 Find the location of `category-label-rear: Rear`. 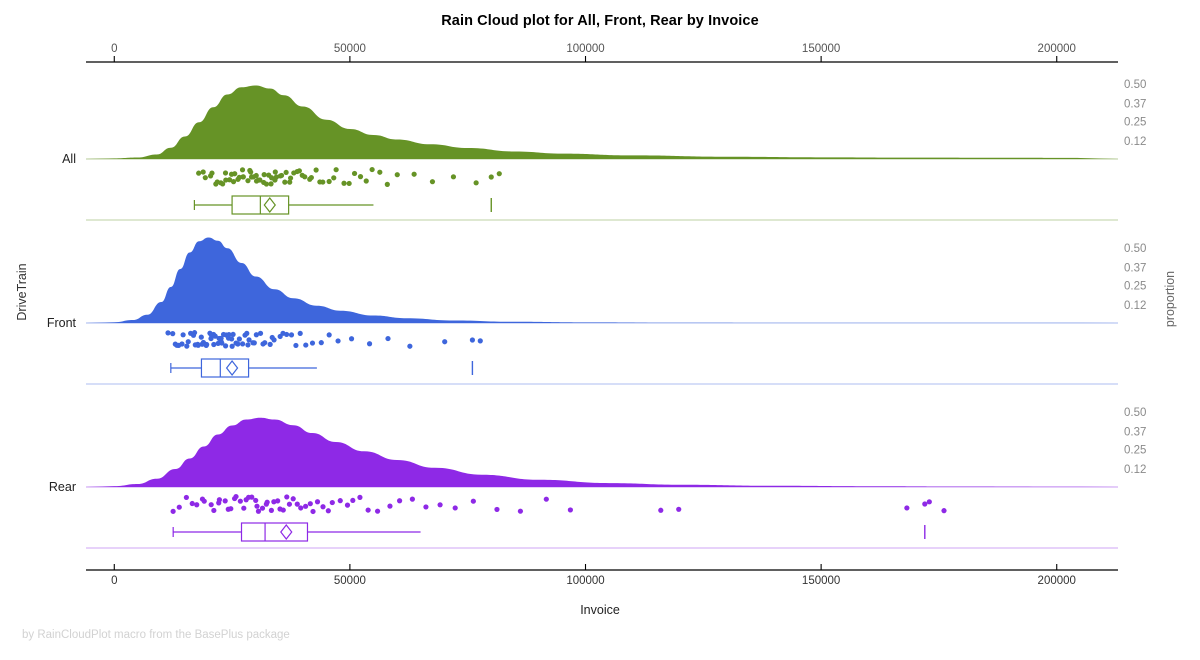

category-label-rear: Rear is located at coordinates (62, 487).